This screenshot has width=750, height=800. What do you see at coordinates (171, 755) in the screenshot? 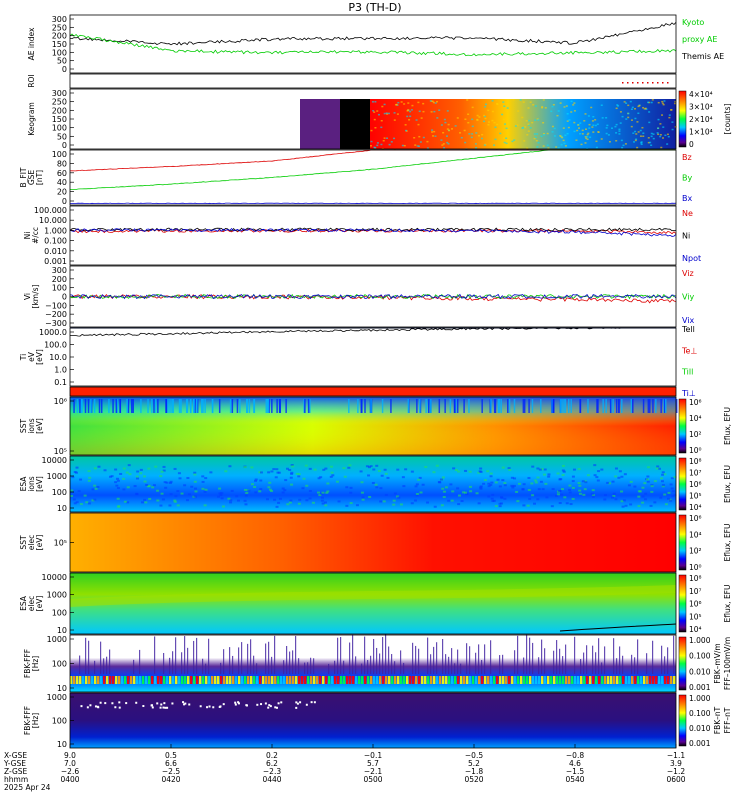
I see `x-tick-label: 0.5` at bounding box center [171, 755].